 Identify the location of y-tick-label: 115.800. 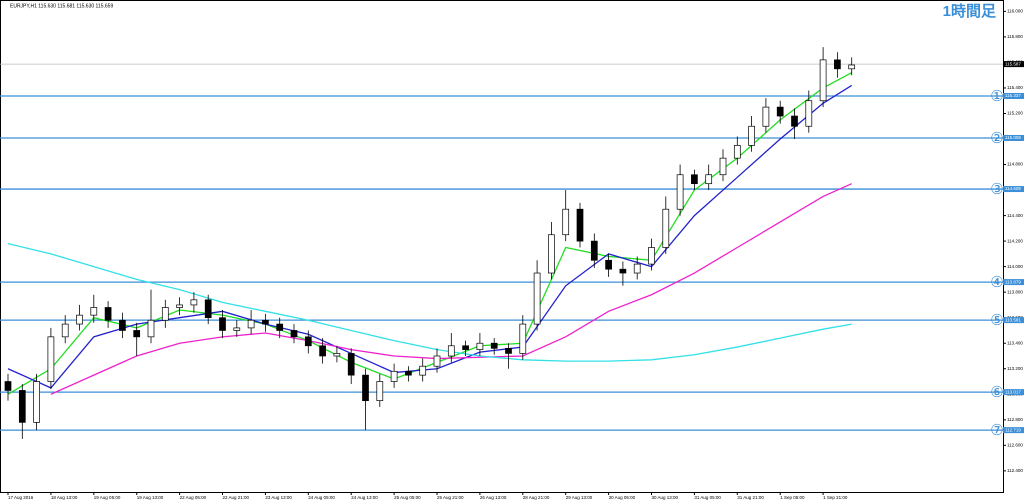
(1015, 36).